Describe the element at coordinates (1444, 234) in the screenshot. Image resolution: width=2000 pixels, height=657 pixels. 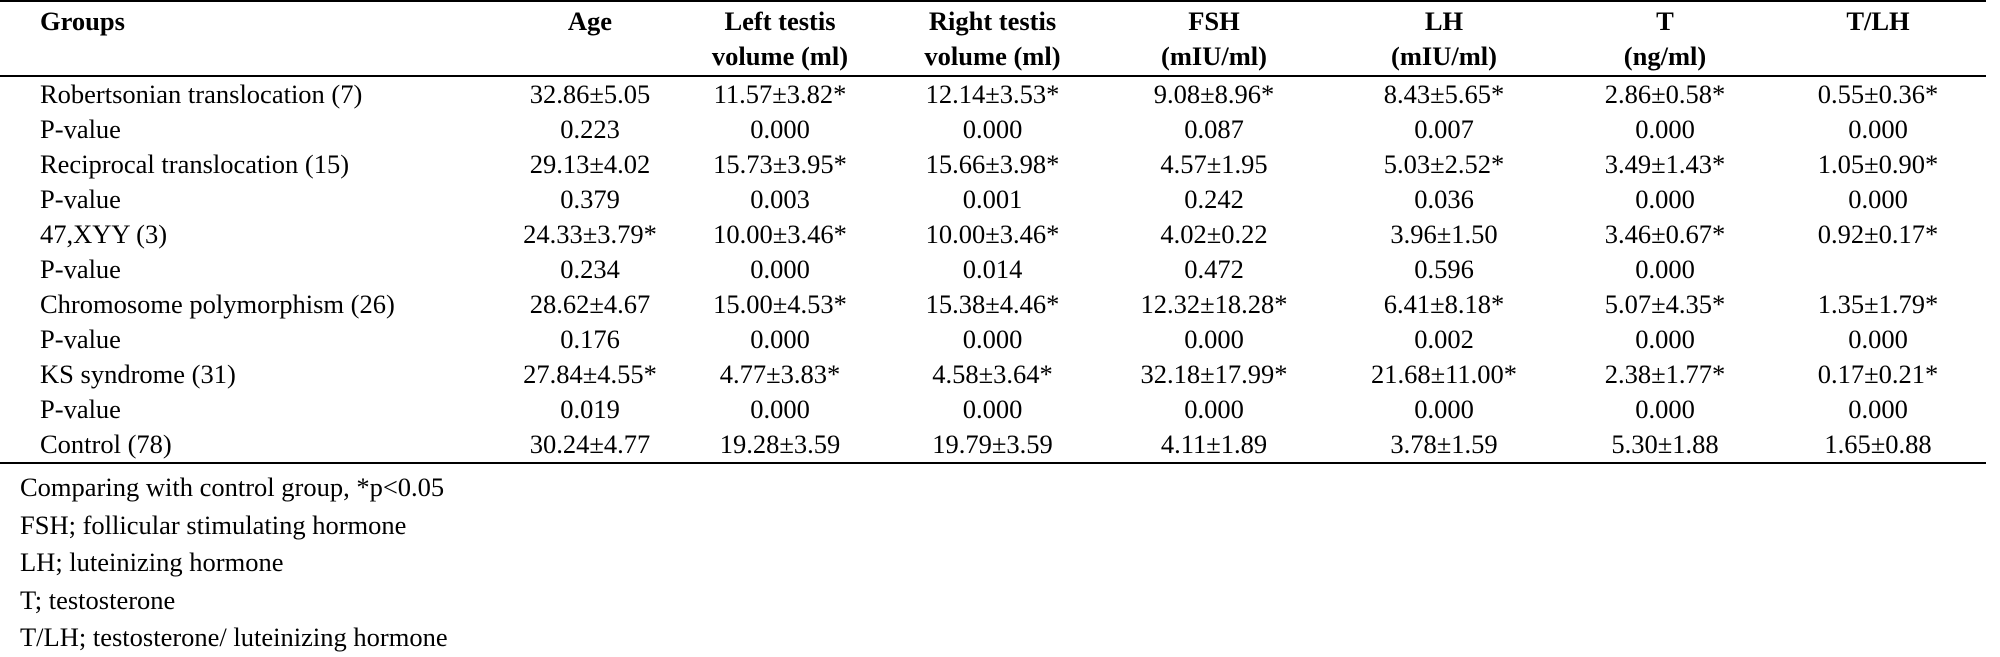
I see `value-cell: 3.96±1.50` at that location.